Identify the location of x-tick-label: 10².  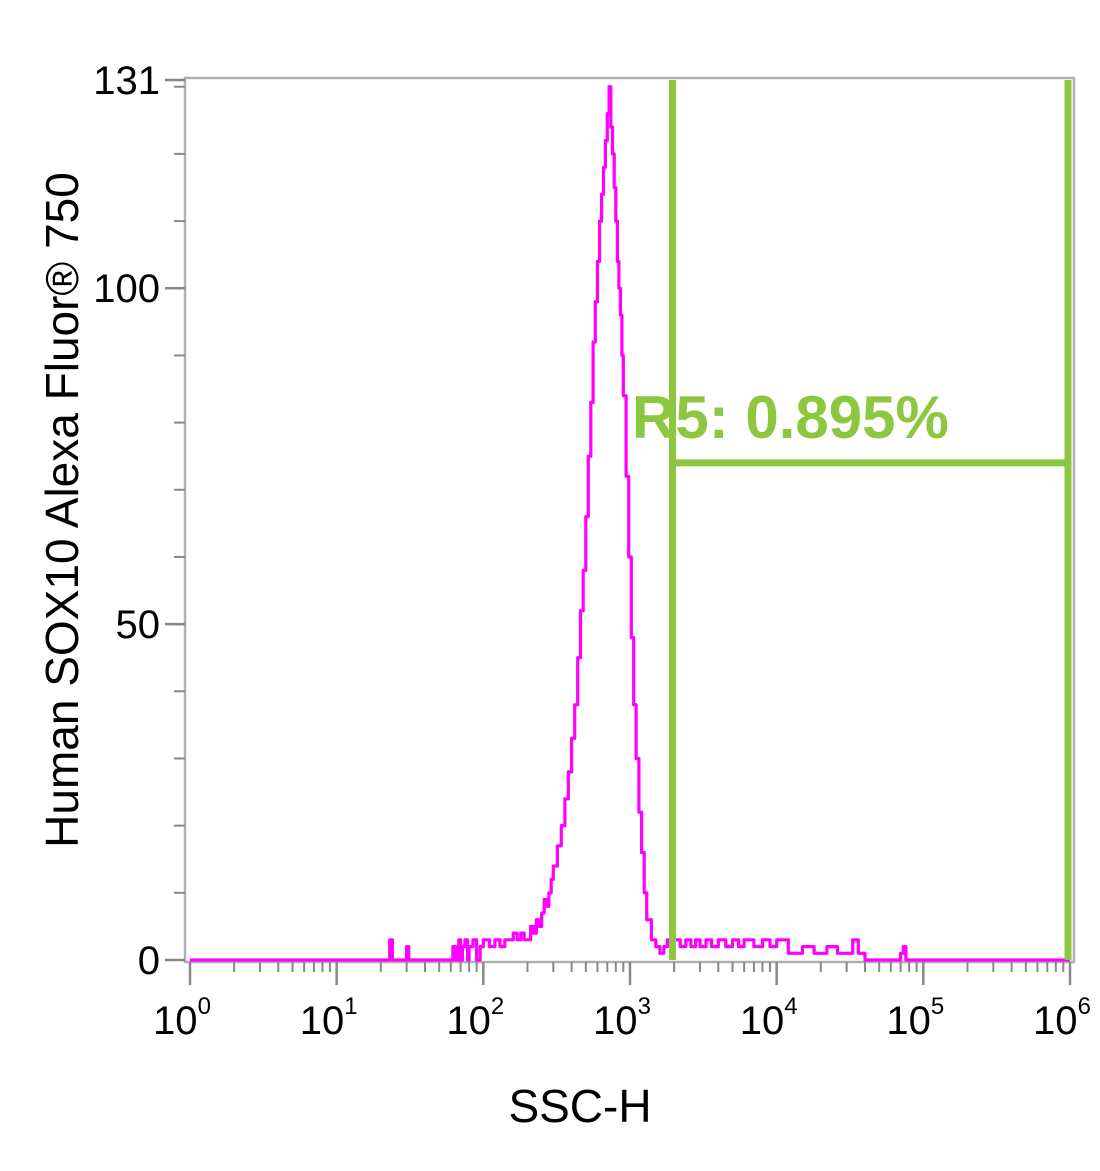
(475, 1018).